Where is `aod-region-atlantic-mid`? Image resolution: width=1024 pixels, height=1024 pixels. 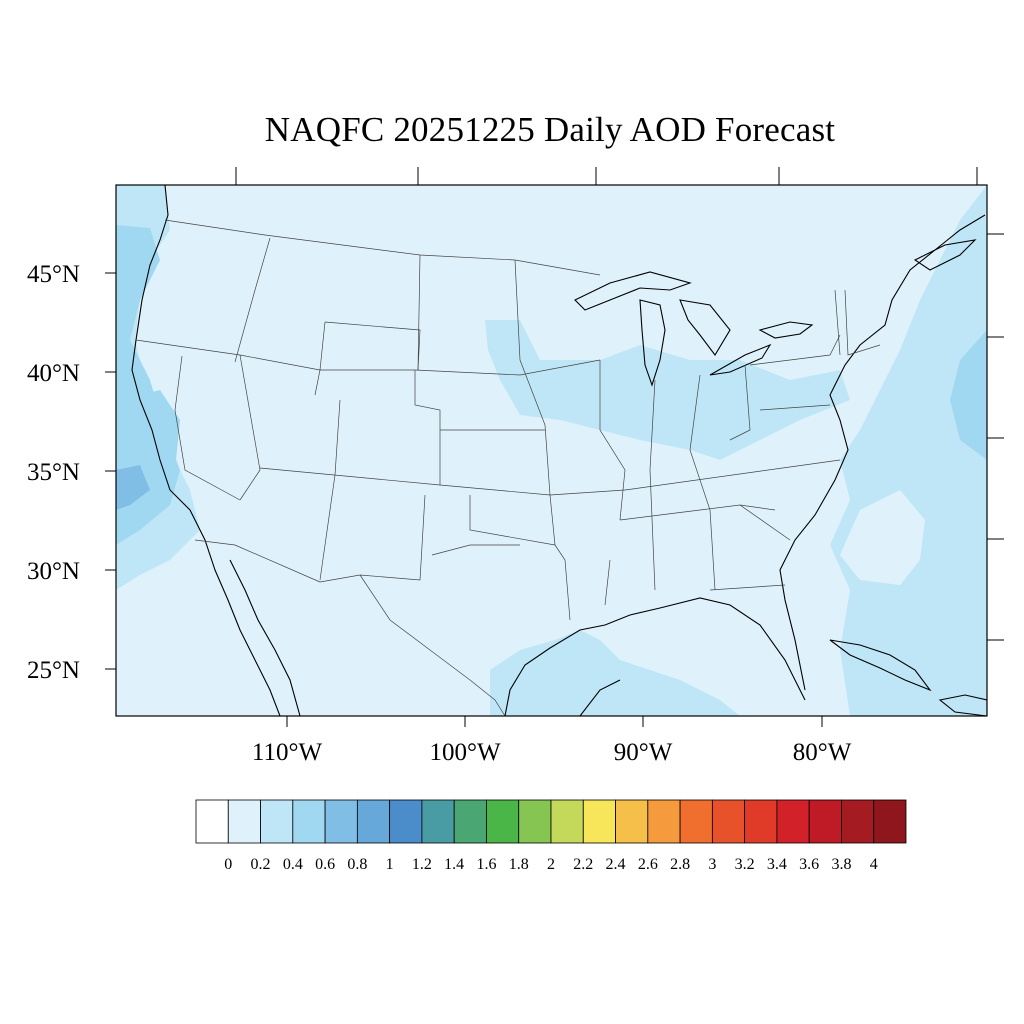 aod-region-atlantic-mid is located at coordinates (968, 395).